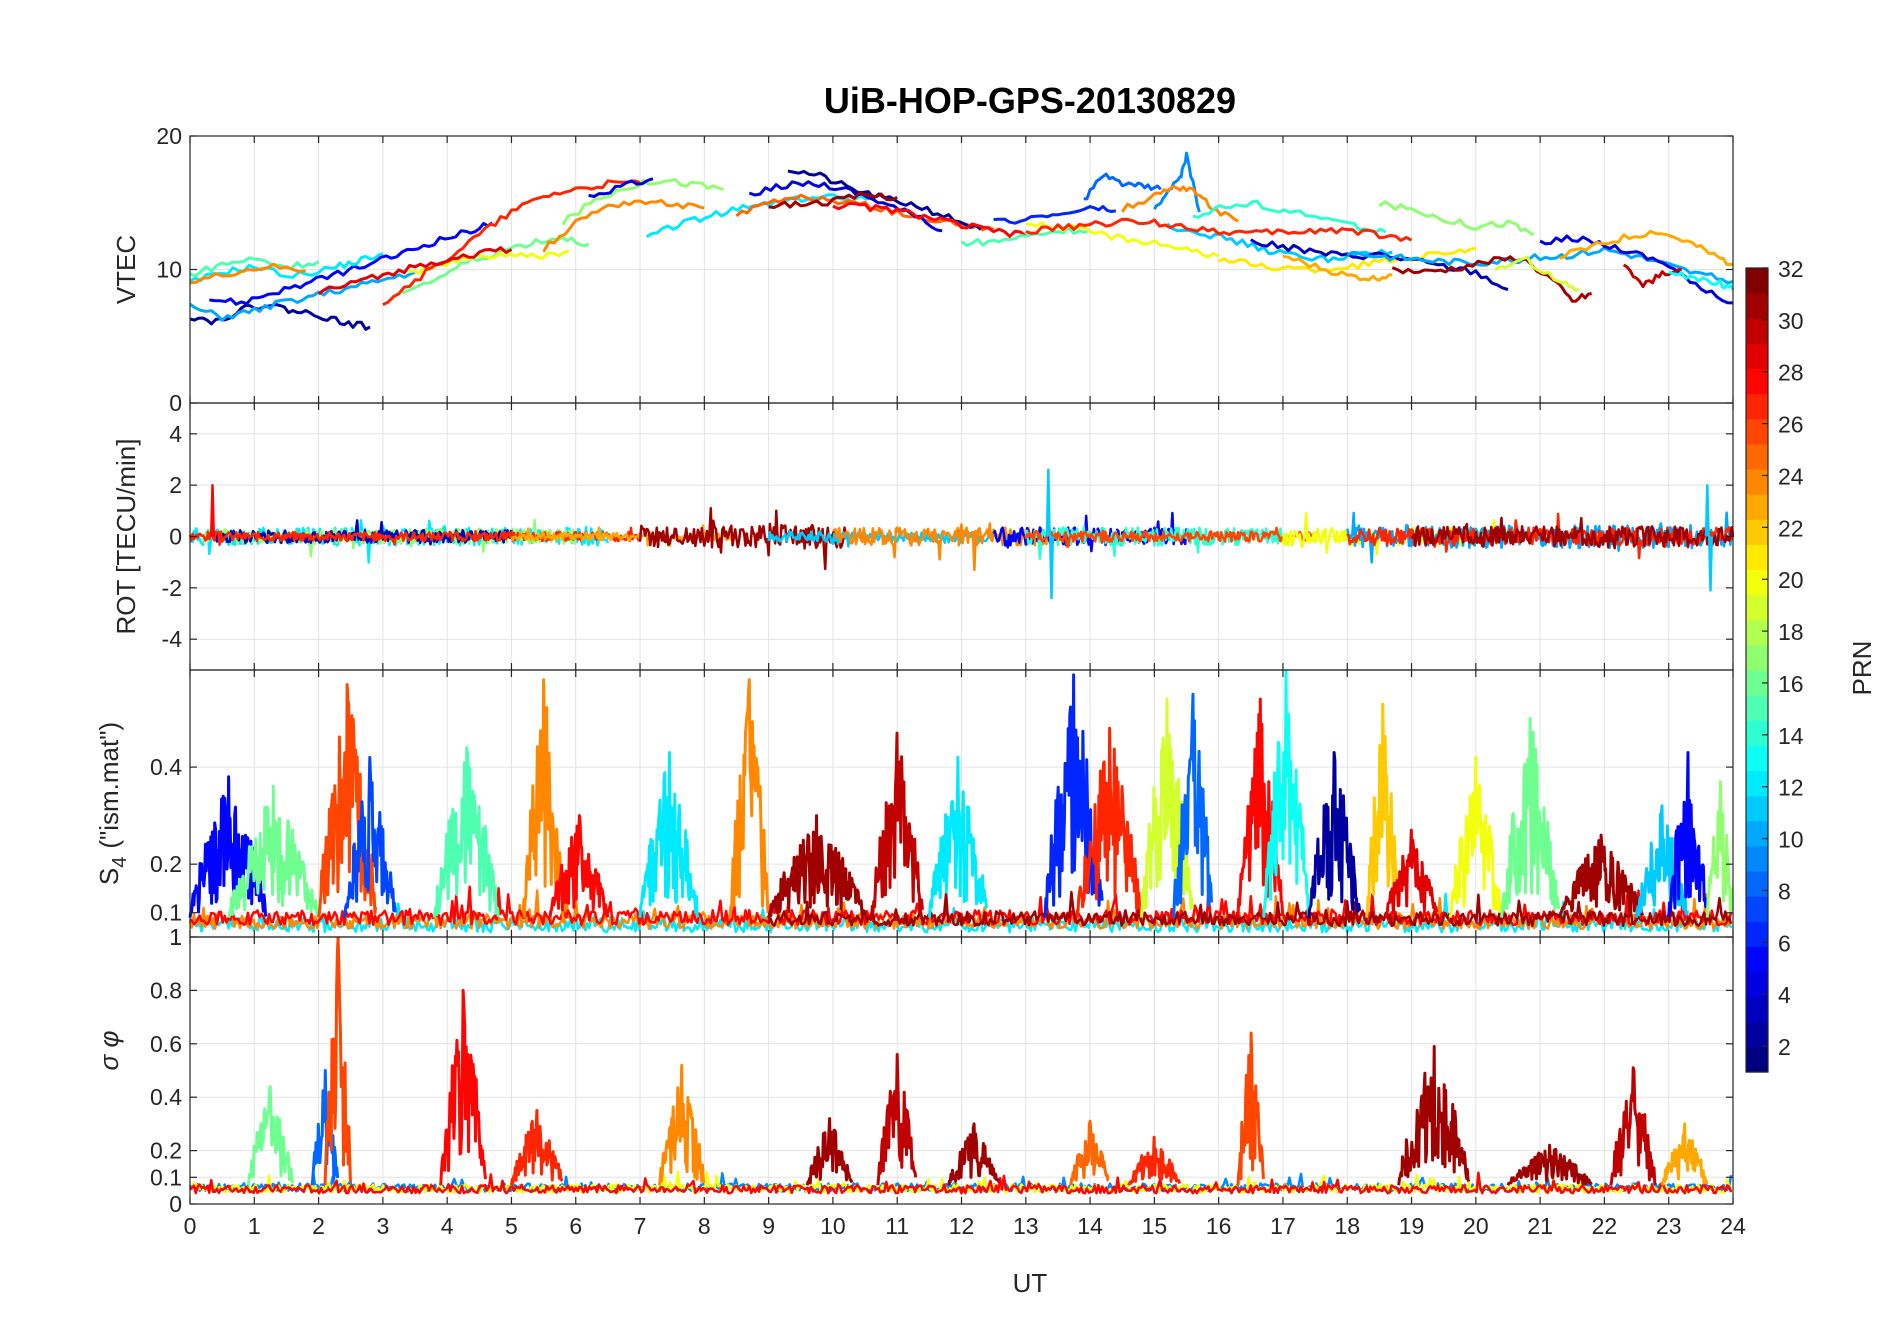  I want to click on x-tick-label: 19, so click(1412, 1226).